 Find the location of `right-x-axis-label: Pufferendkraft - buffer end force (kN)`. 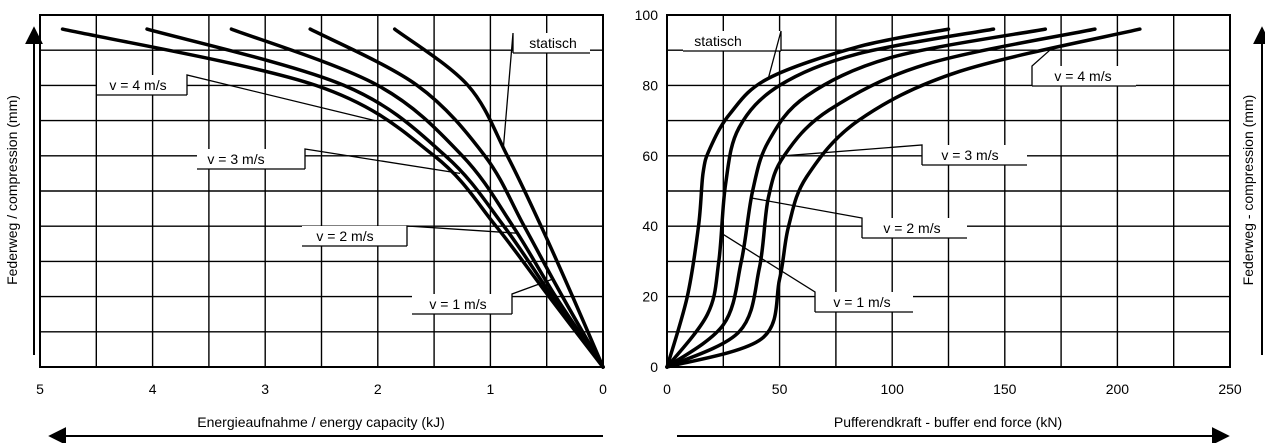

right-x-axis-label: Pufferendkraft - buffer end force (kN) is located at coordinates (948, 422).